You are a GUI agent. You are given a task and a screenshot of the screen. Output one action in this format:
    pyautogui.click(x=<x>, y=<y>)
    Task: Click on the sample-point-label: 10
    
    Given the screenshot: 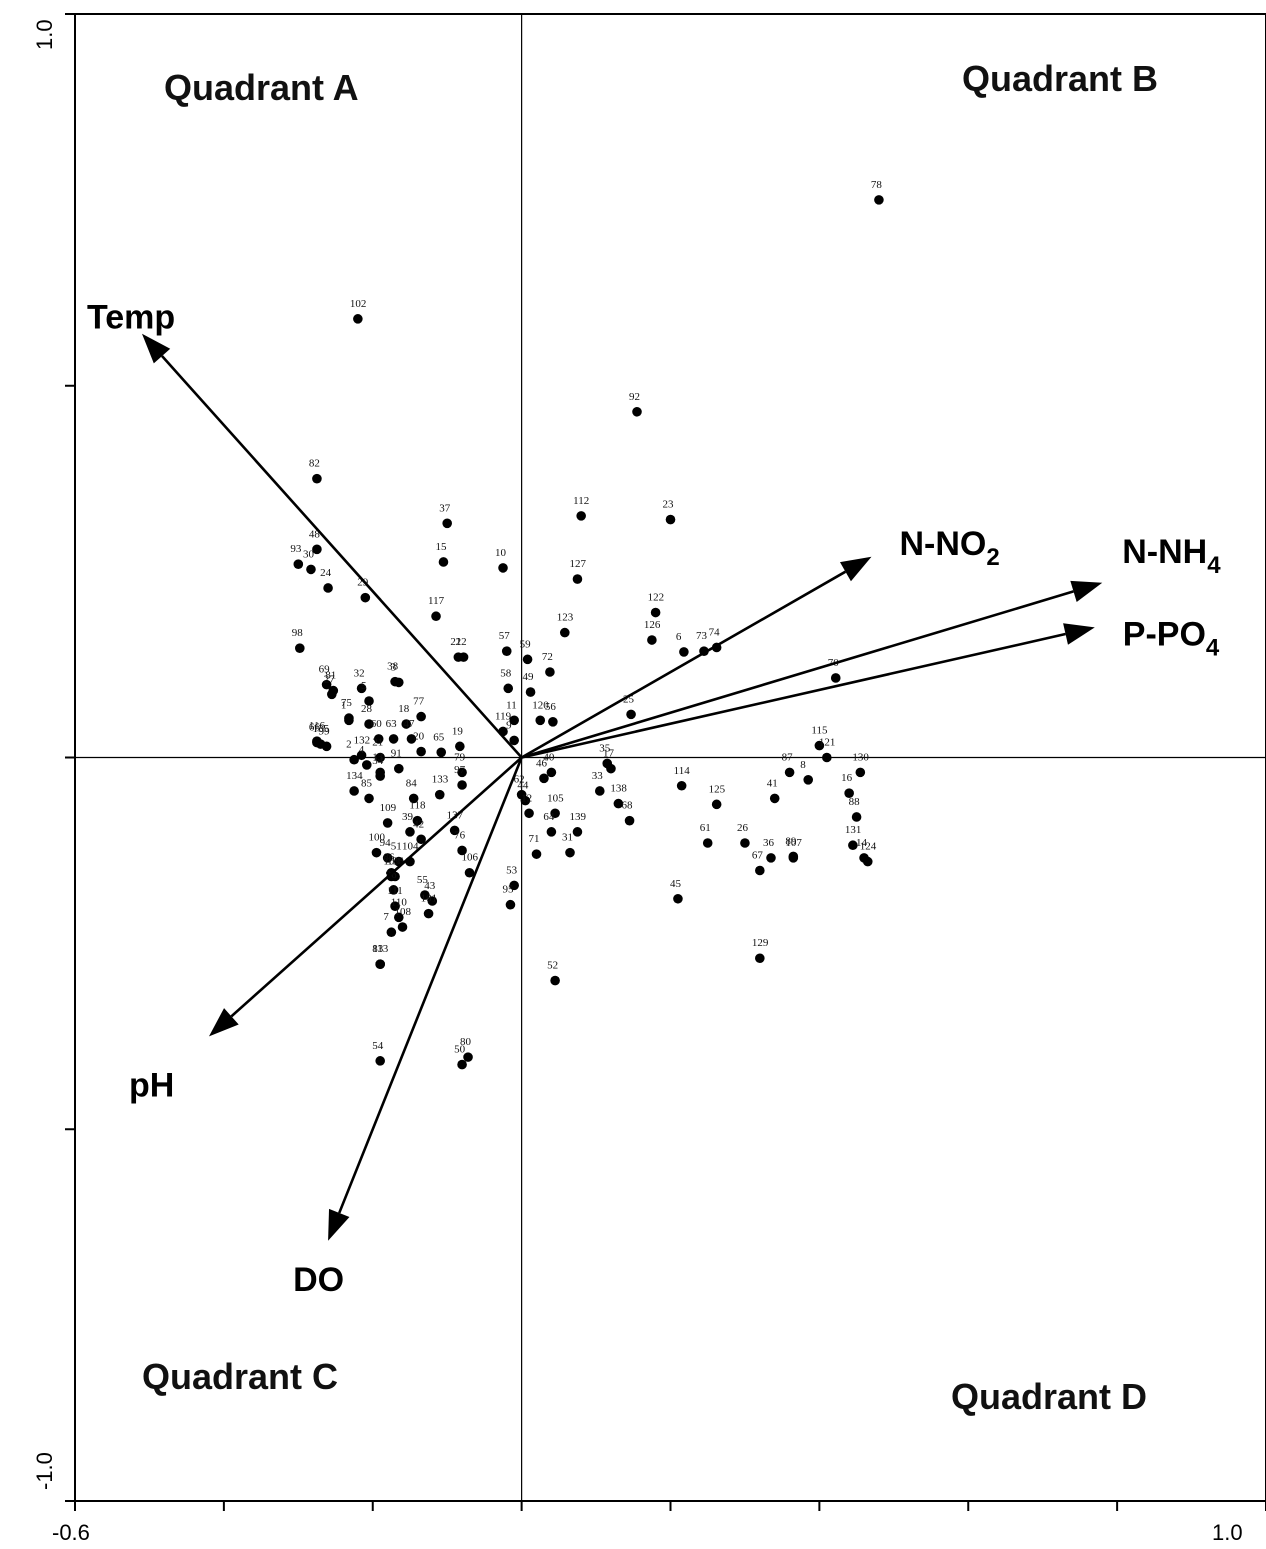 What is the action you would take?
    pyautogui.click(x=501, y=553)
    